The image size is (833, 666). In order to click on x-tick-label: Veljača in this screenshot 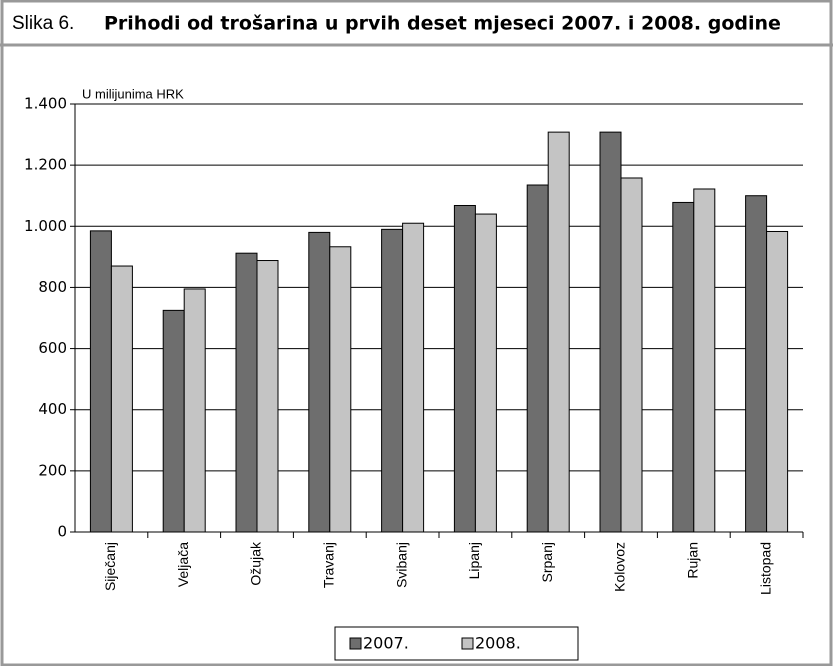, I will do `click(183, 564)`.